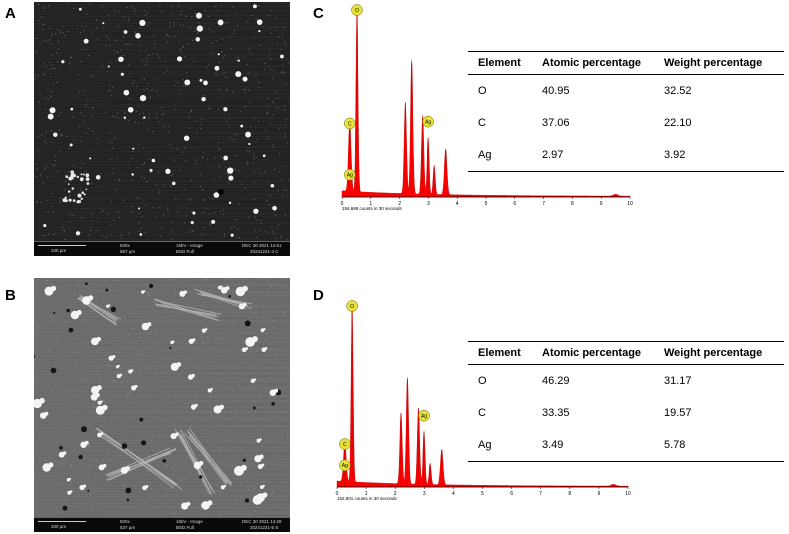 This screenshot has width=789, height=534. I want to click on weight-cell: 22.10, so click(678, 123).